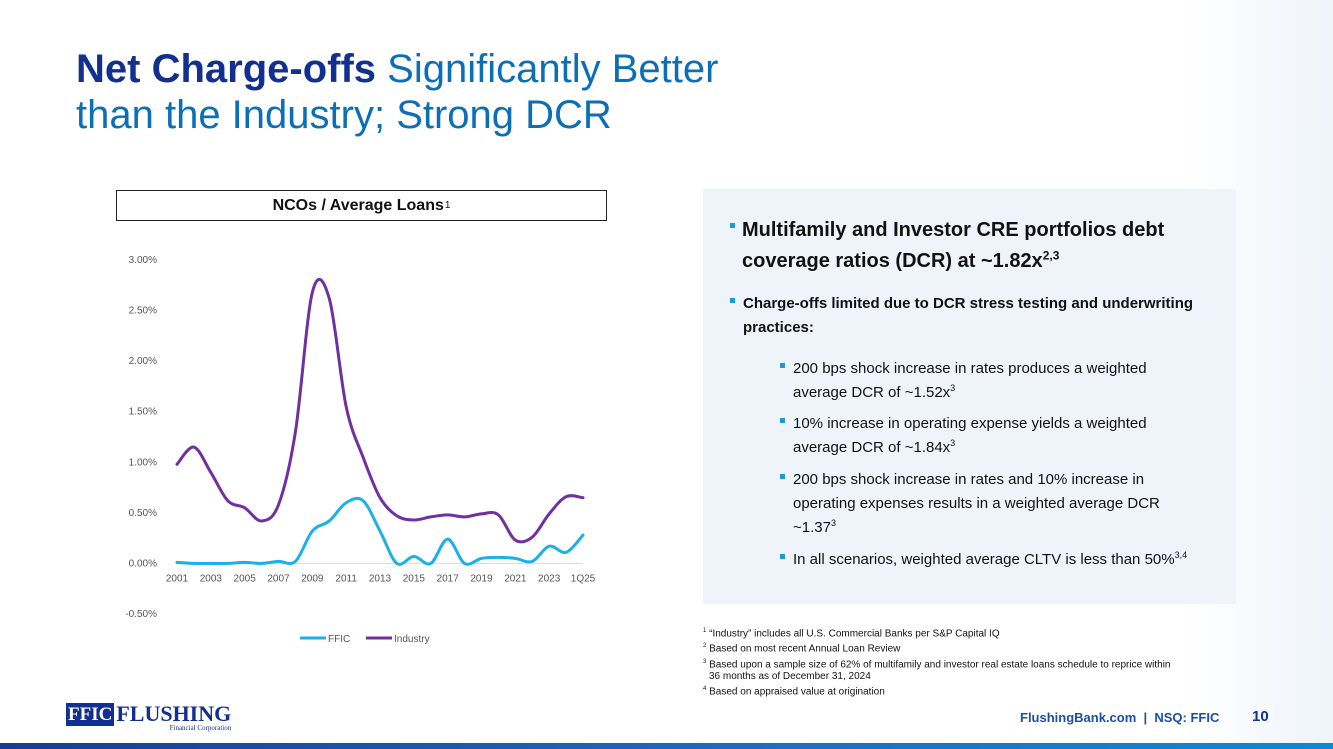  I want to click on y-tick-label: 1.50%, so click(143, 412).